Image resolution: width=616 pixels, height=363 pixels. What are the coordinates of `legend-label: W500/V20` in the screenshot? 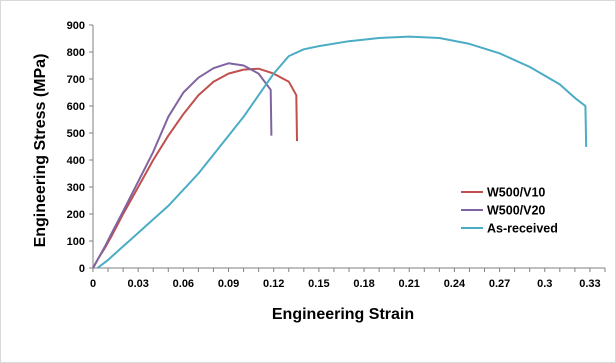 It's located at (516, 211).